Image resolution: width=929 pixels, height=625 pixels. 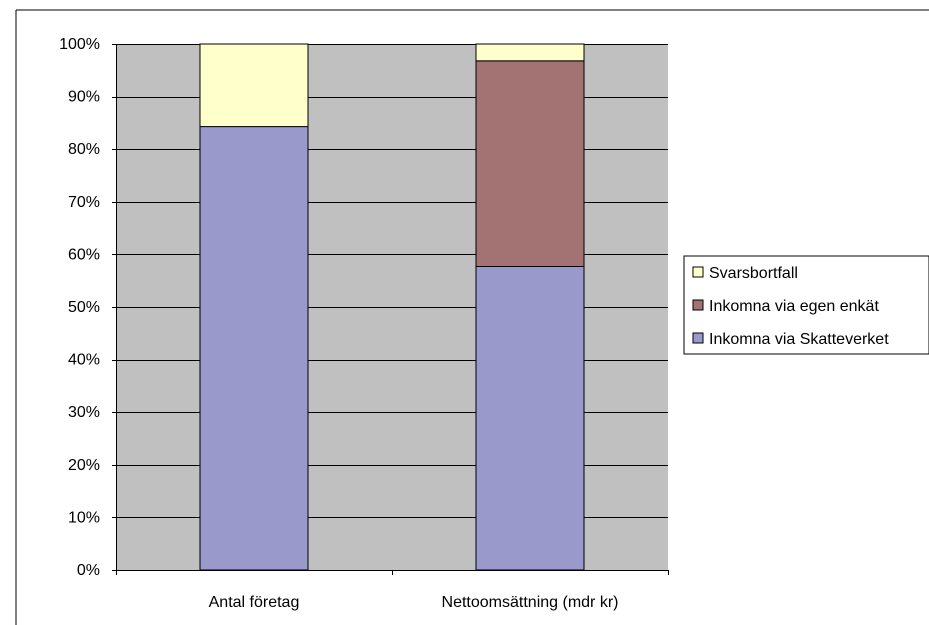 What do you see at coordinates (753, 273) in the screenshot?
I see `legend-label-svarsbortfall: Svarsbortfall` at bounding box center [753, 273].